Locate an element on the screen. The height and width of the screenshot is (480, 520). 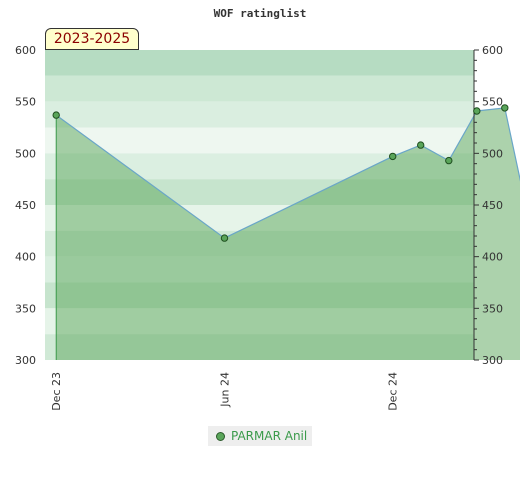
y-tick-label-left: 350 is located at coordinates (25, 308).